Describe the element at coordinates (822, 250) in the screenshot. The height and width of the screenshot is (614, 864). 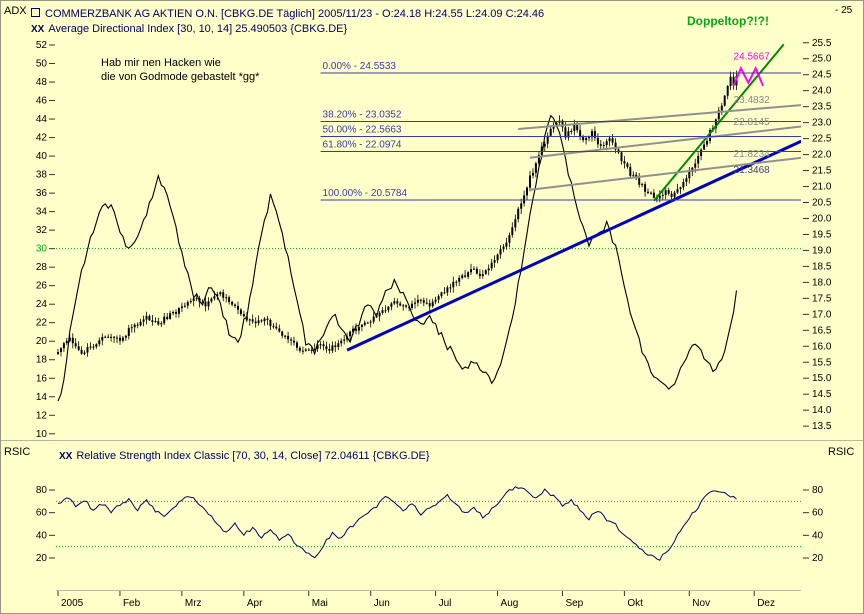
I see `price-axis-tick: 19.0` at that location.